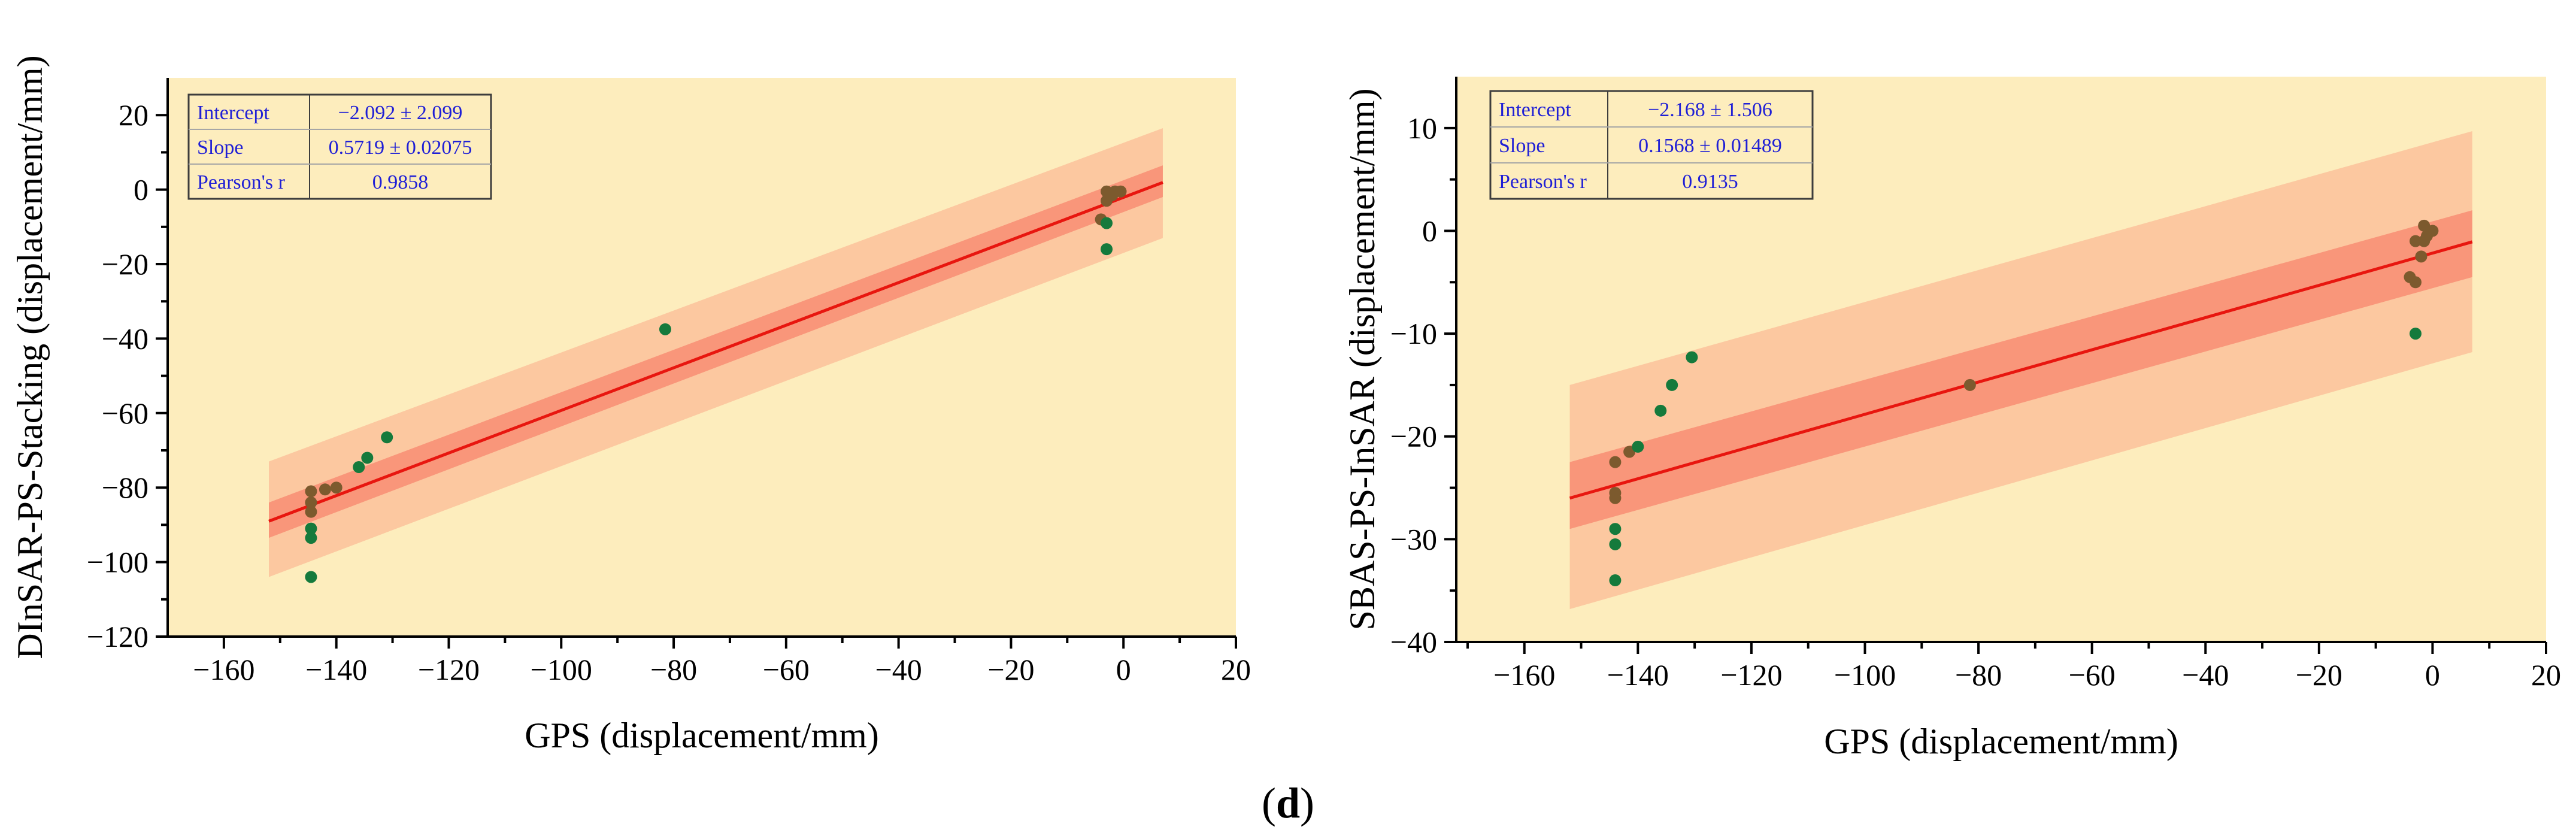 The image size is (2576, 839). I want to click on stats-value: −2.092 ± 2.099, so click(400, 113).